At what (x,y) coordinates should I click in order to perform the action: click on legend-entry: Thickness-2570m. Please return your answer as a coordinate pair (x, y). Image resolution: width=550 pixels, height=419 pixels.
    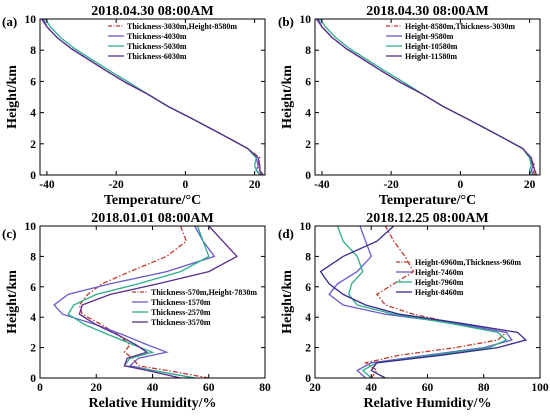
    Looking at the image, I should click on (181, 312).